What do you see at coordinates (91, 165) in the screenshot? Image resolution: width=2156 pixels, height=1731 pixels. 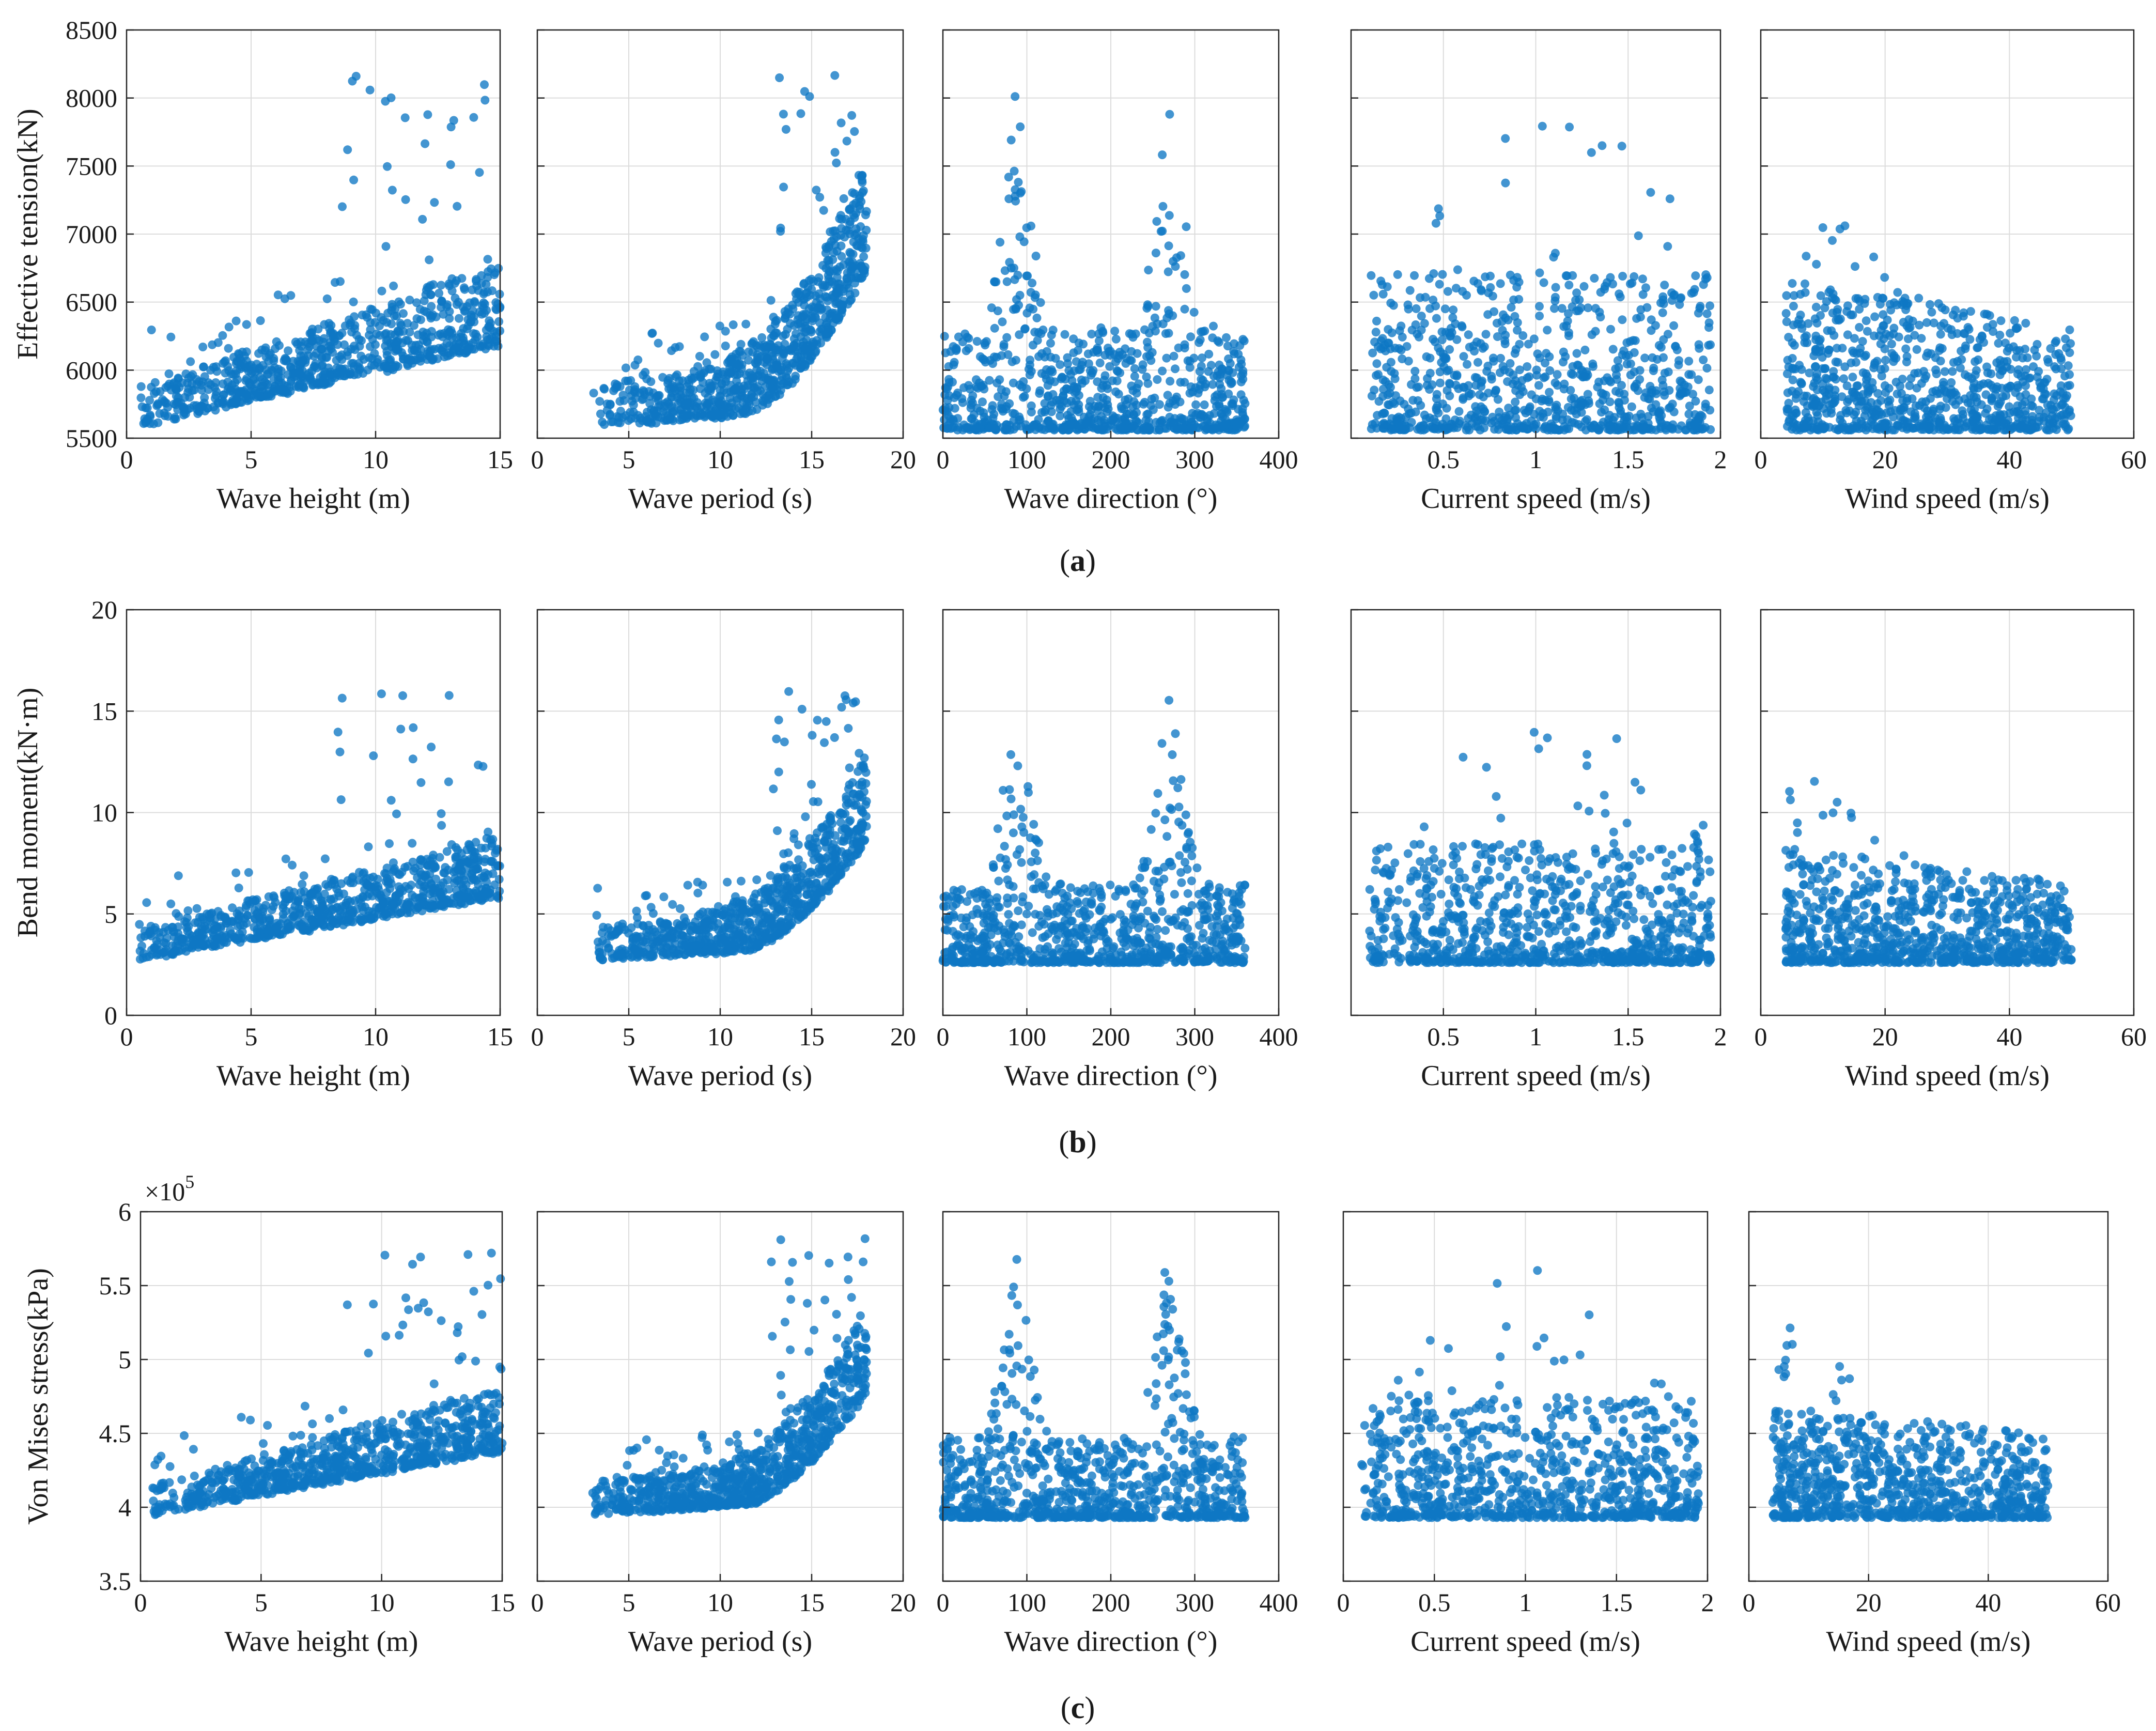 I see `y-tick-label: 7500` at bounding box center [91, 165].